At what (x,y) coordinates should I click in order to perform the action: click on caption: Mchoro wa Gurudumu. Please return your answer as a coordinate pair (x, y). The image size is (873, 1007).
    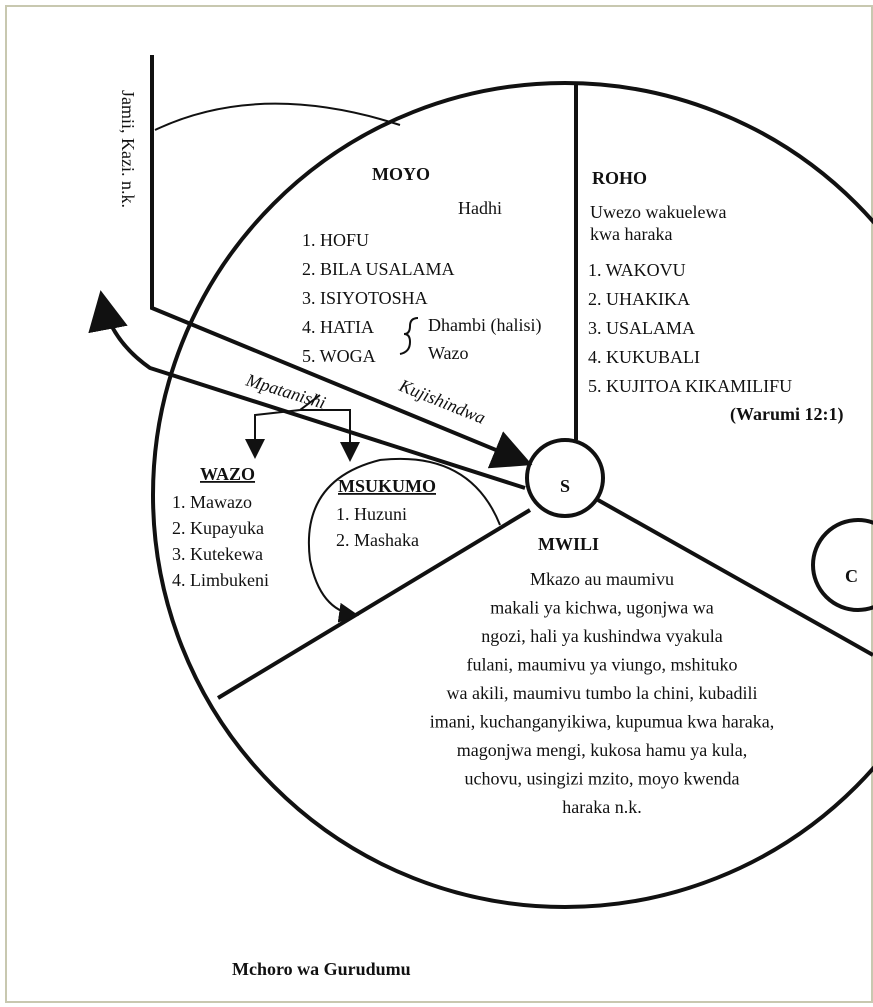
    Looking at the image, I should click on (321, 969).